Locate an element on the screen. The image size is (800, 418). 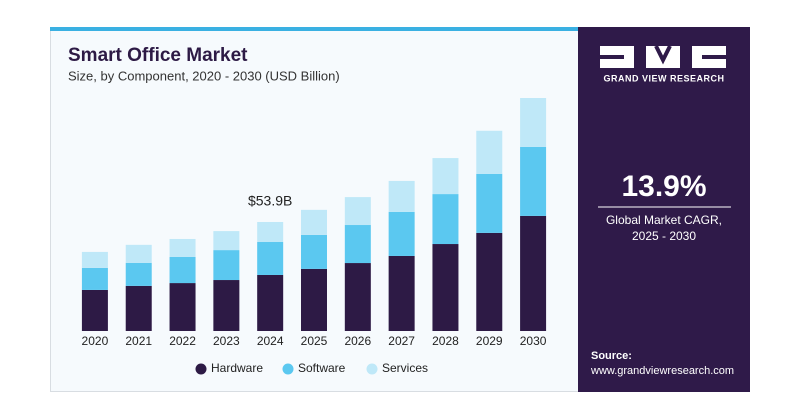
source-label: Source: is located at coordinates (611, 356).